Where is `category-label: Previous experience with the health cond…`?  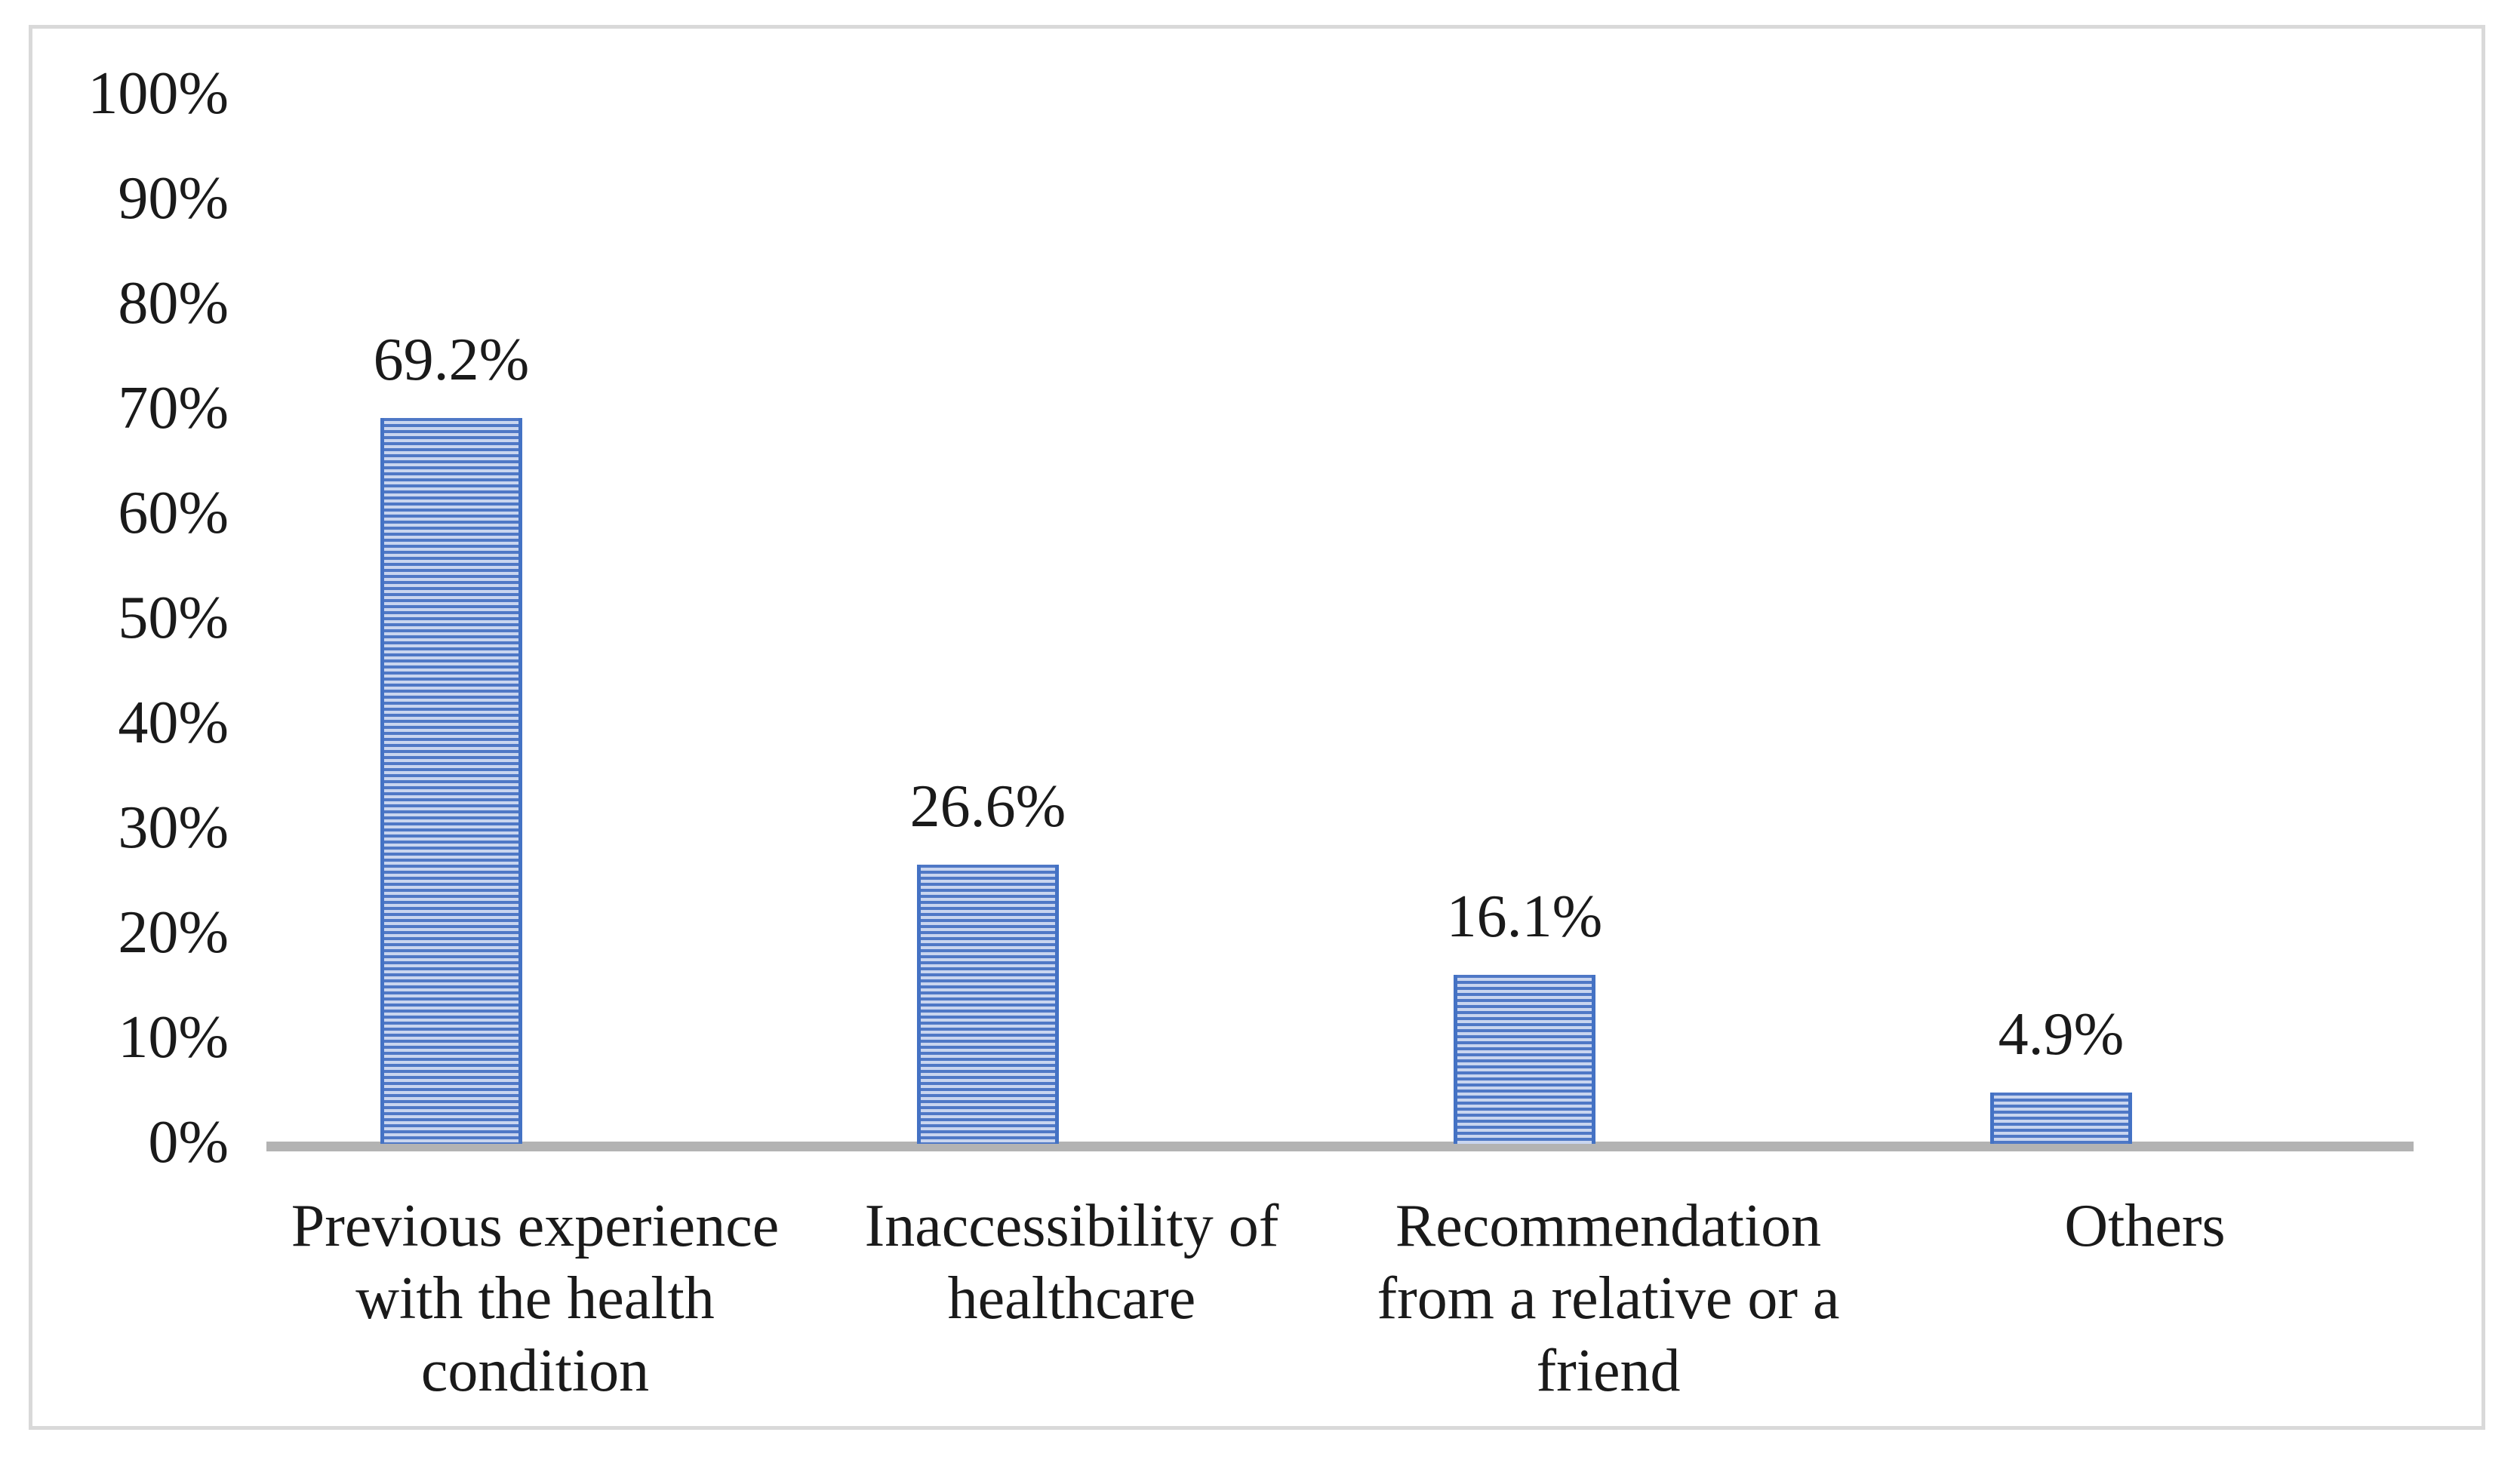 category-label: Previous experience with the health cond… is located at coordinates (535, 1298).